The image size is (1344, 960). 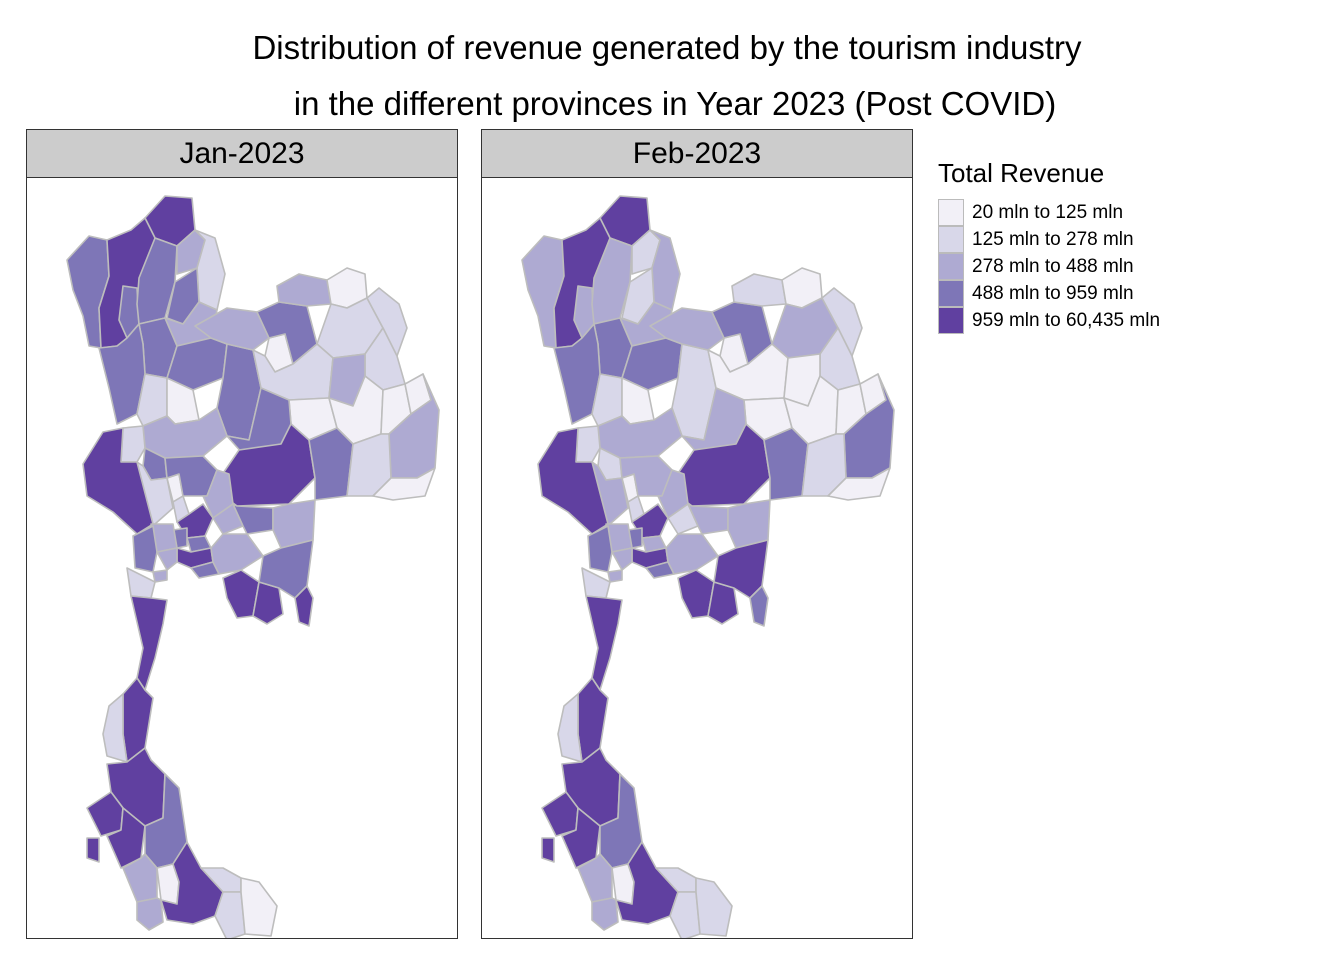 I want to click on legend-label: 20 mln to 125 mln, so click(x=1048, y=212).